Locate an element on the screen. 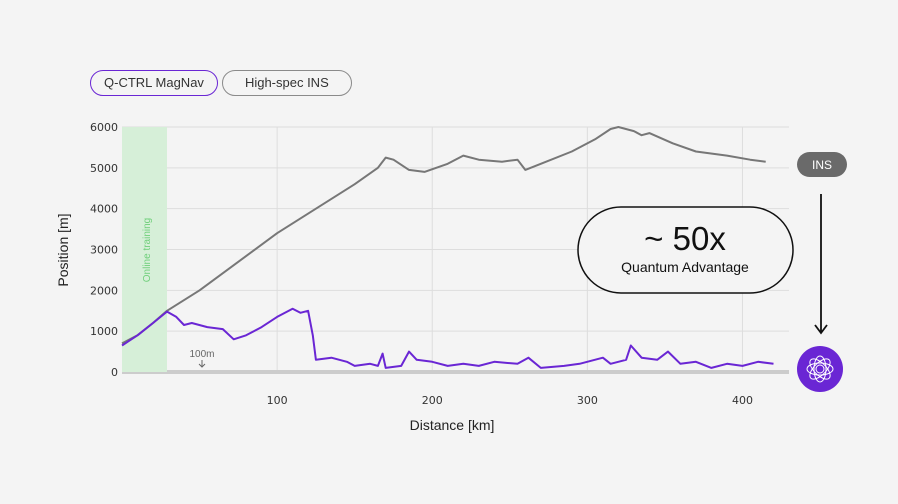 The width and height of the screenshot is (898, 504). y-tick-label: 5000 is located at coordinates (104, 168).